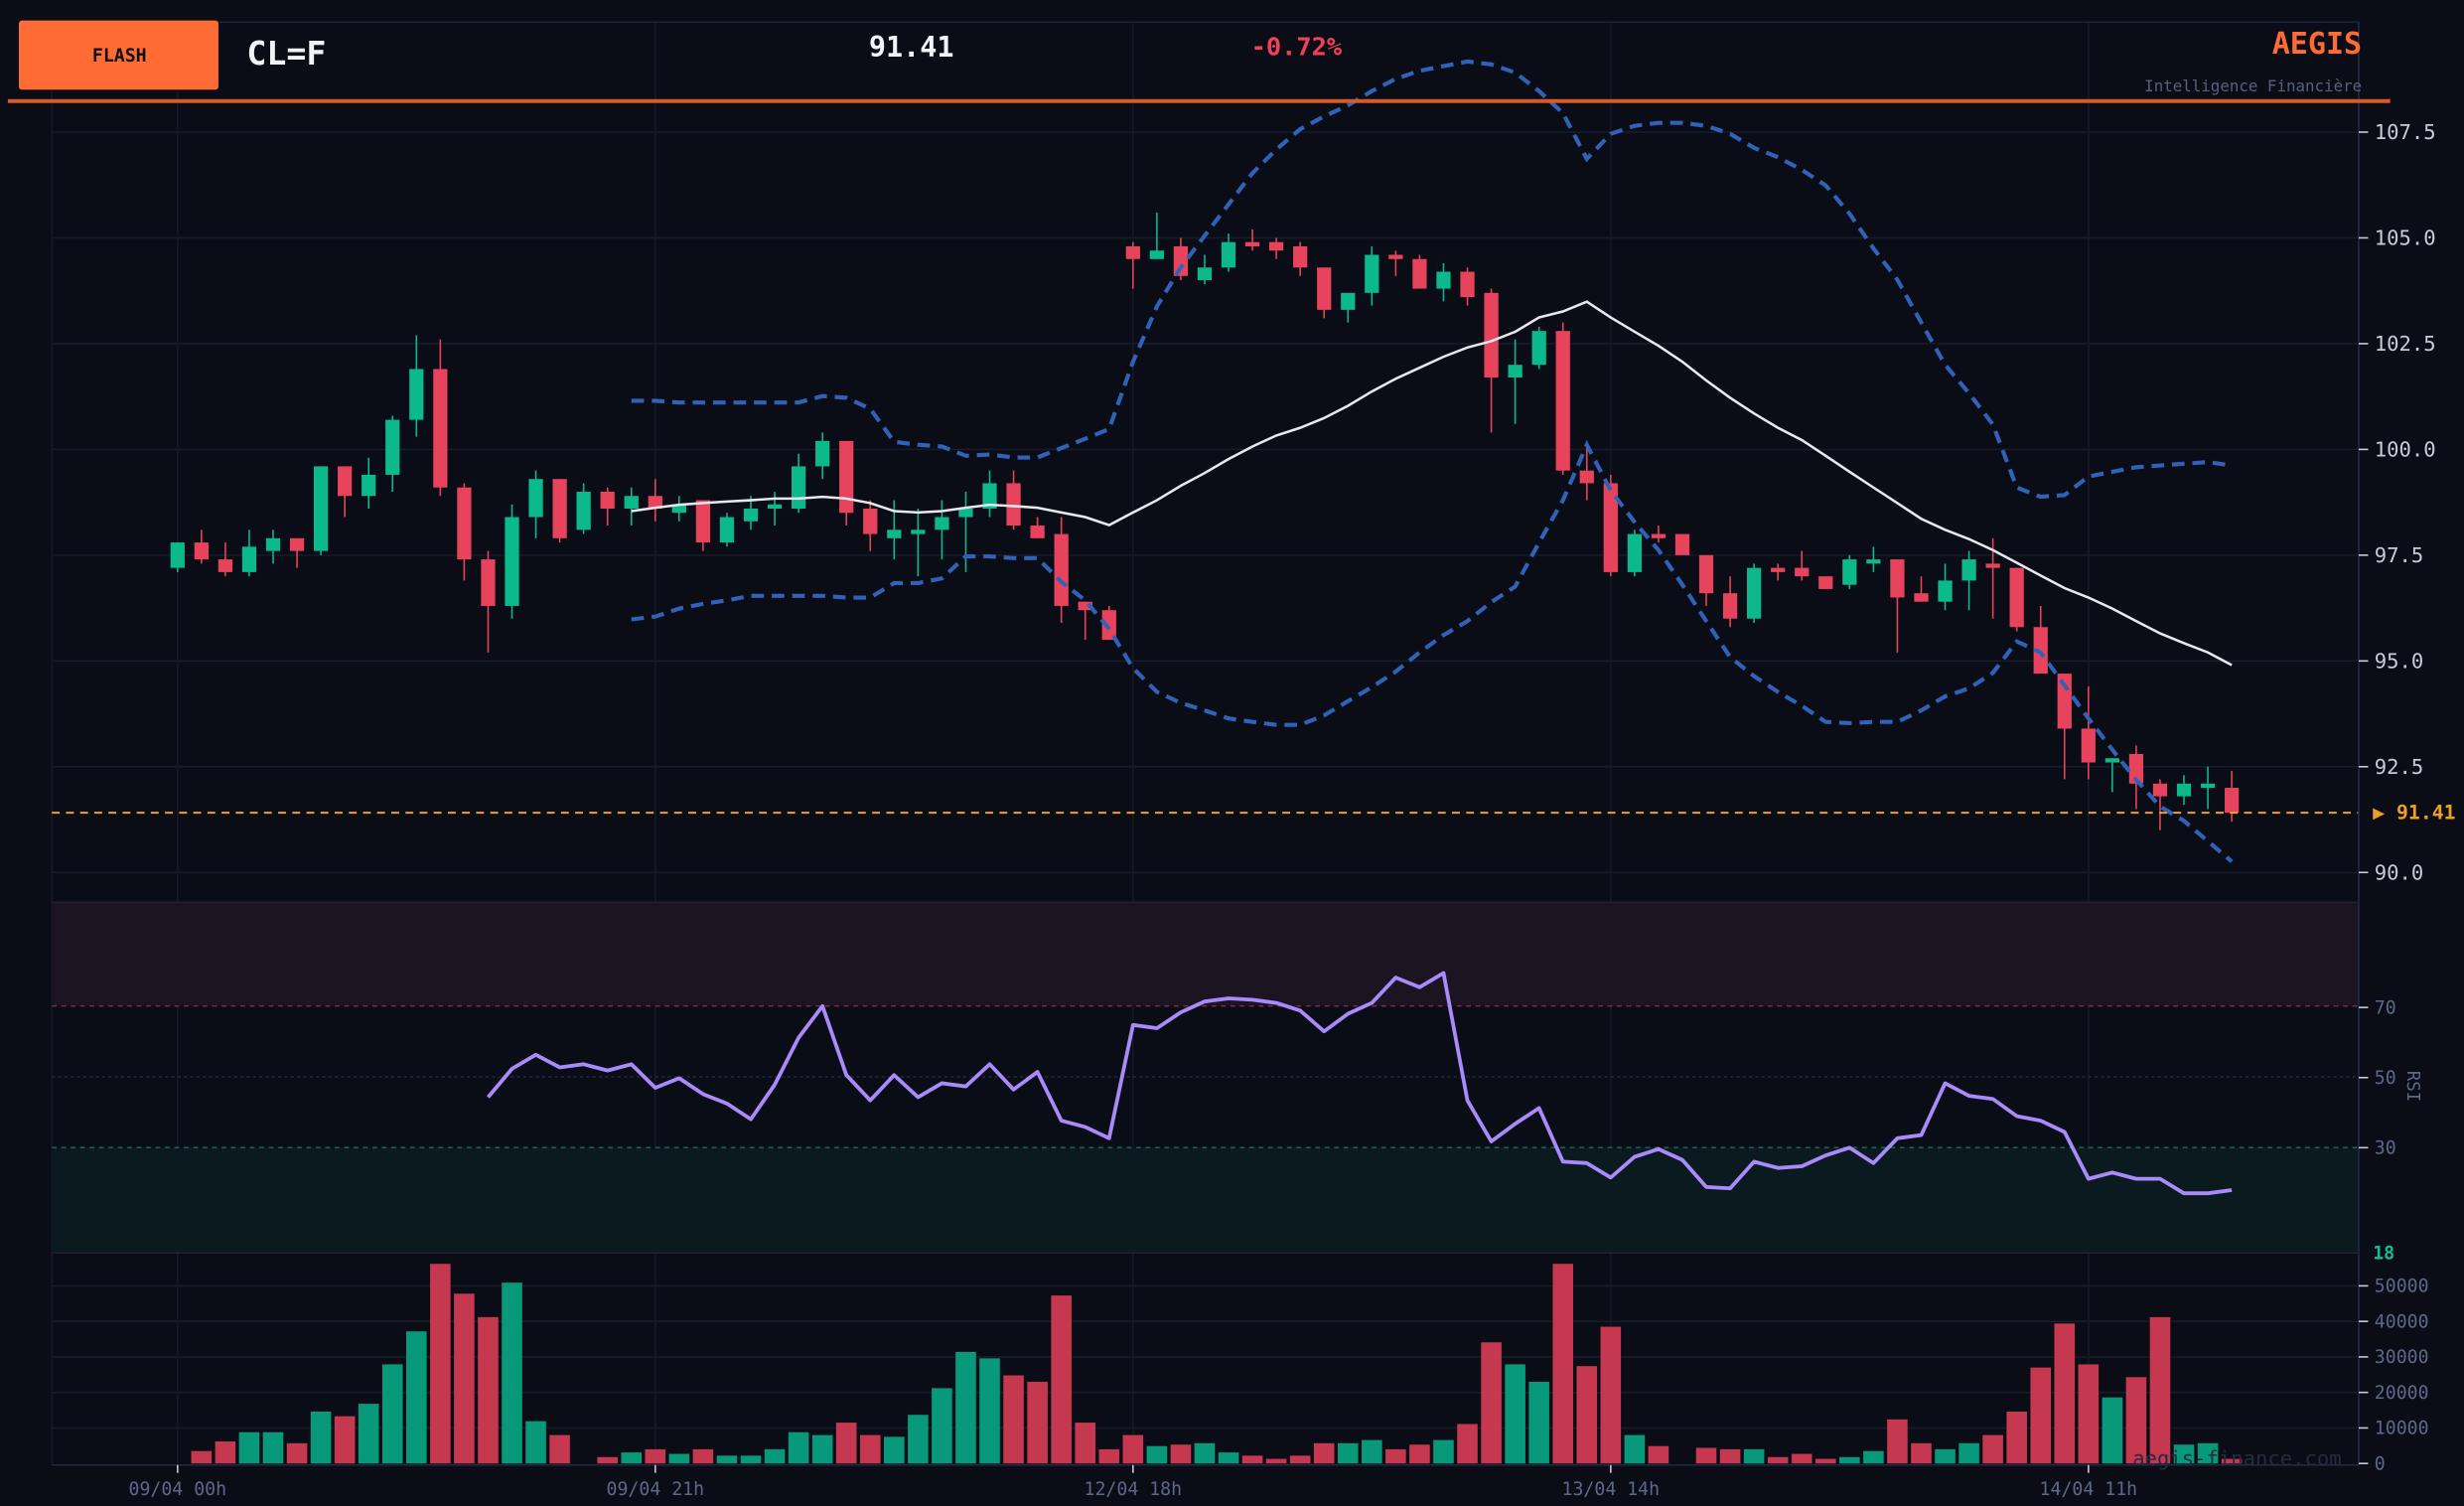  What do you see at coordinates (1297, 46) in the screenshot?
I see `change-percent: -0.72%` at bounding box center [1297, 46].